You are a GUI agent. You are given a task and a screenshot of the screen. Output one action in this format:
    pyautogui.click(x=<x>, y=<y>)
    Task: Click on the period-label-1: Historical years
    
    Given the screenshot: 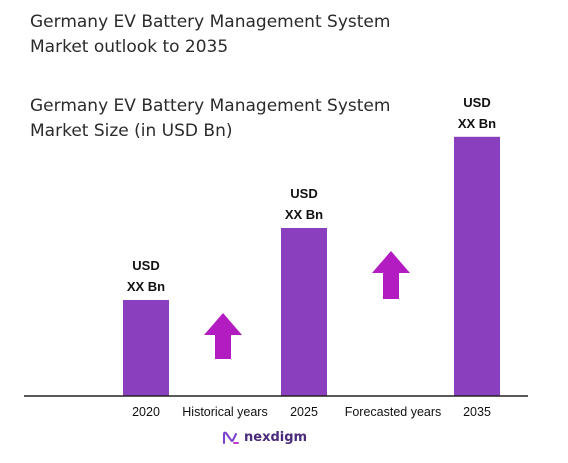 What is the action you would take?
    pyautogui.click(x=224, y=412)
    